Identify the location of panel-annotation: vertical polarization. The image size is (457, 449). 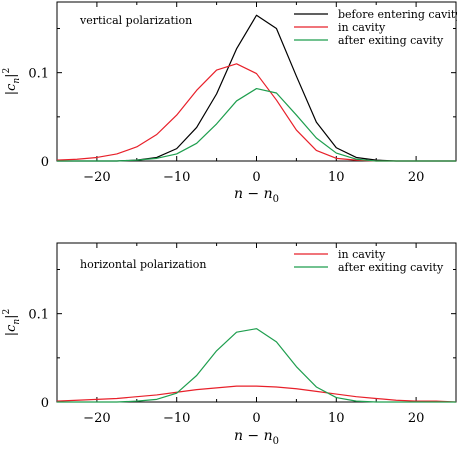
(135, 20).